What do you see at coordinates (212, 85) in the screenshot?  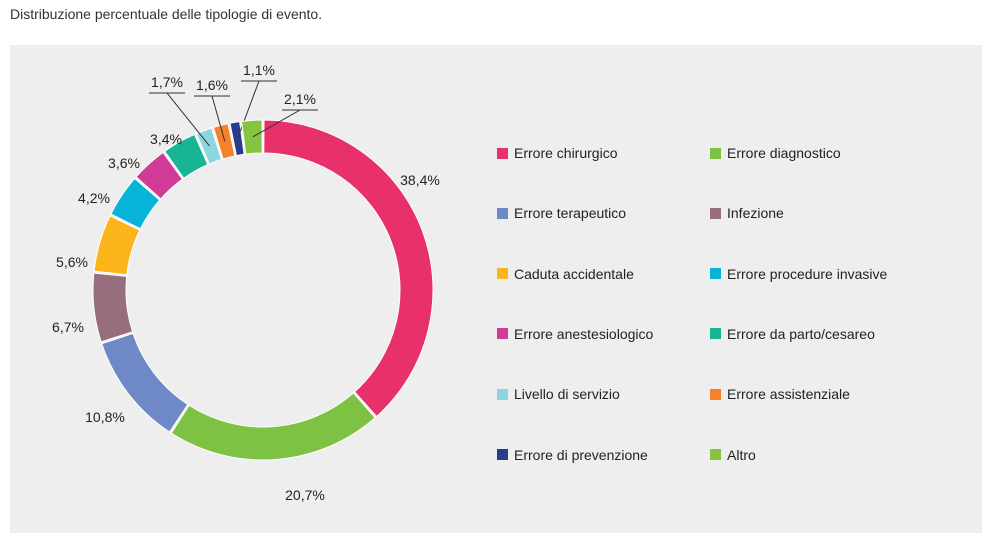 I see `slice-label: 1,6%` at bounding box center [212, 85].